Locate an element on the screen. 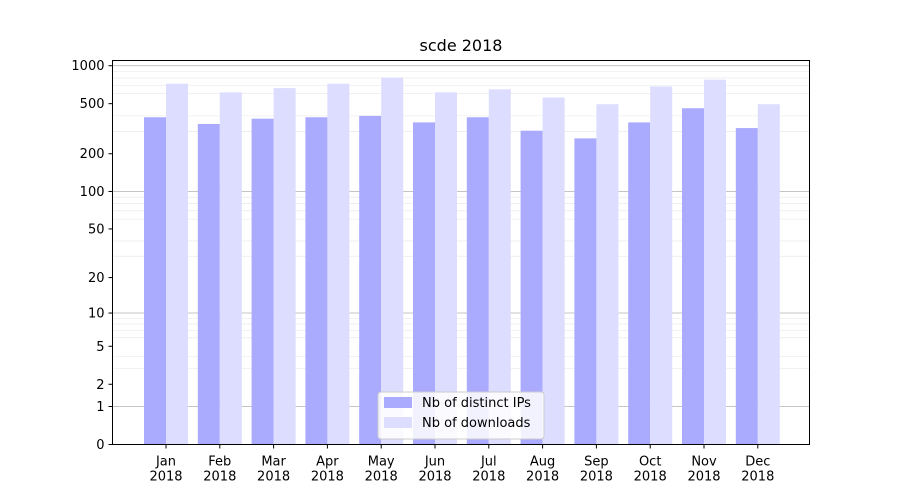 This screenshot has height=500, width=900. y-tick-label: 200 is located at coordinates (92, 154).